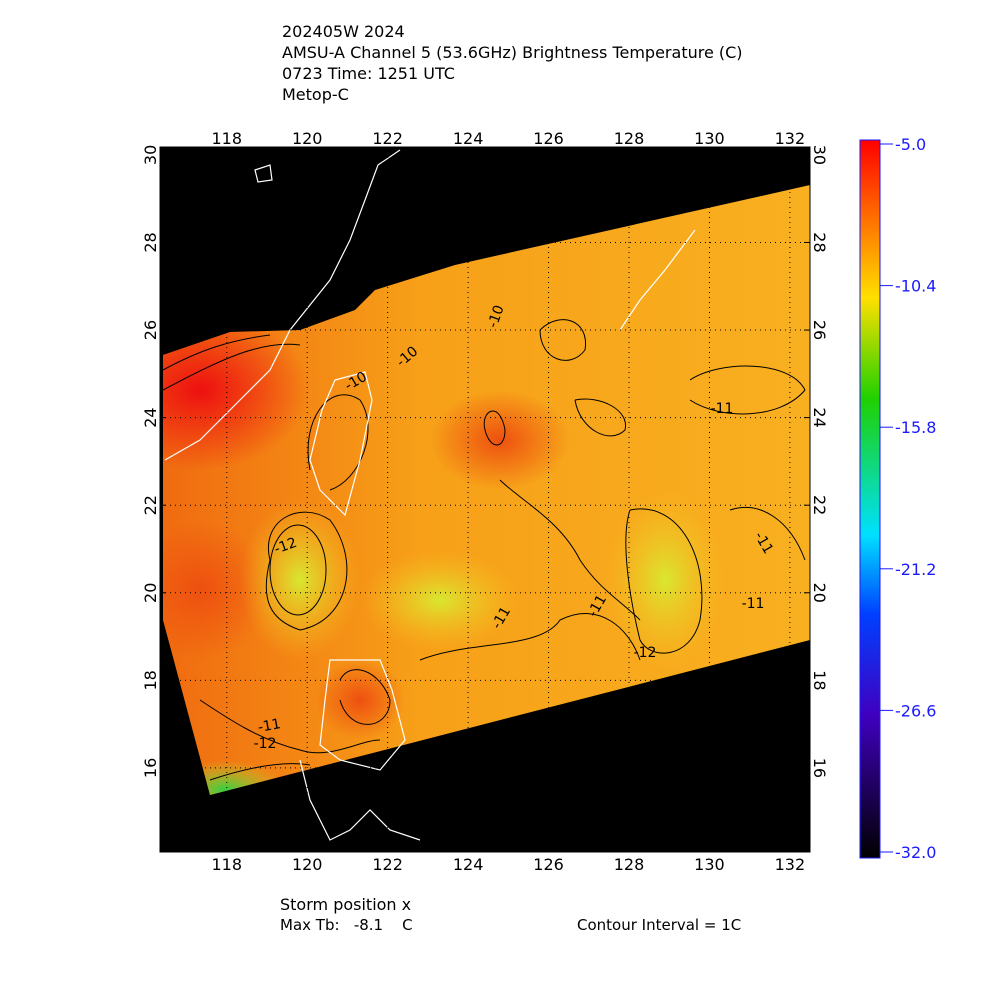 The image size is (1000, 1000). I want to click on colorbar-scale, so click(870, 499).